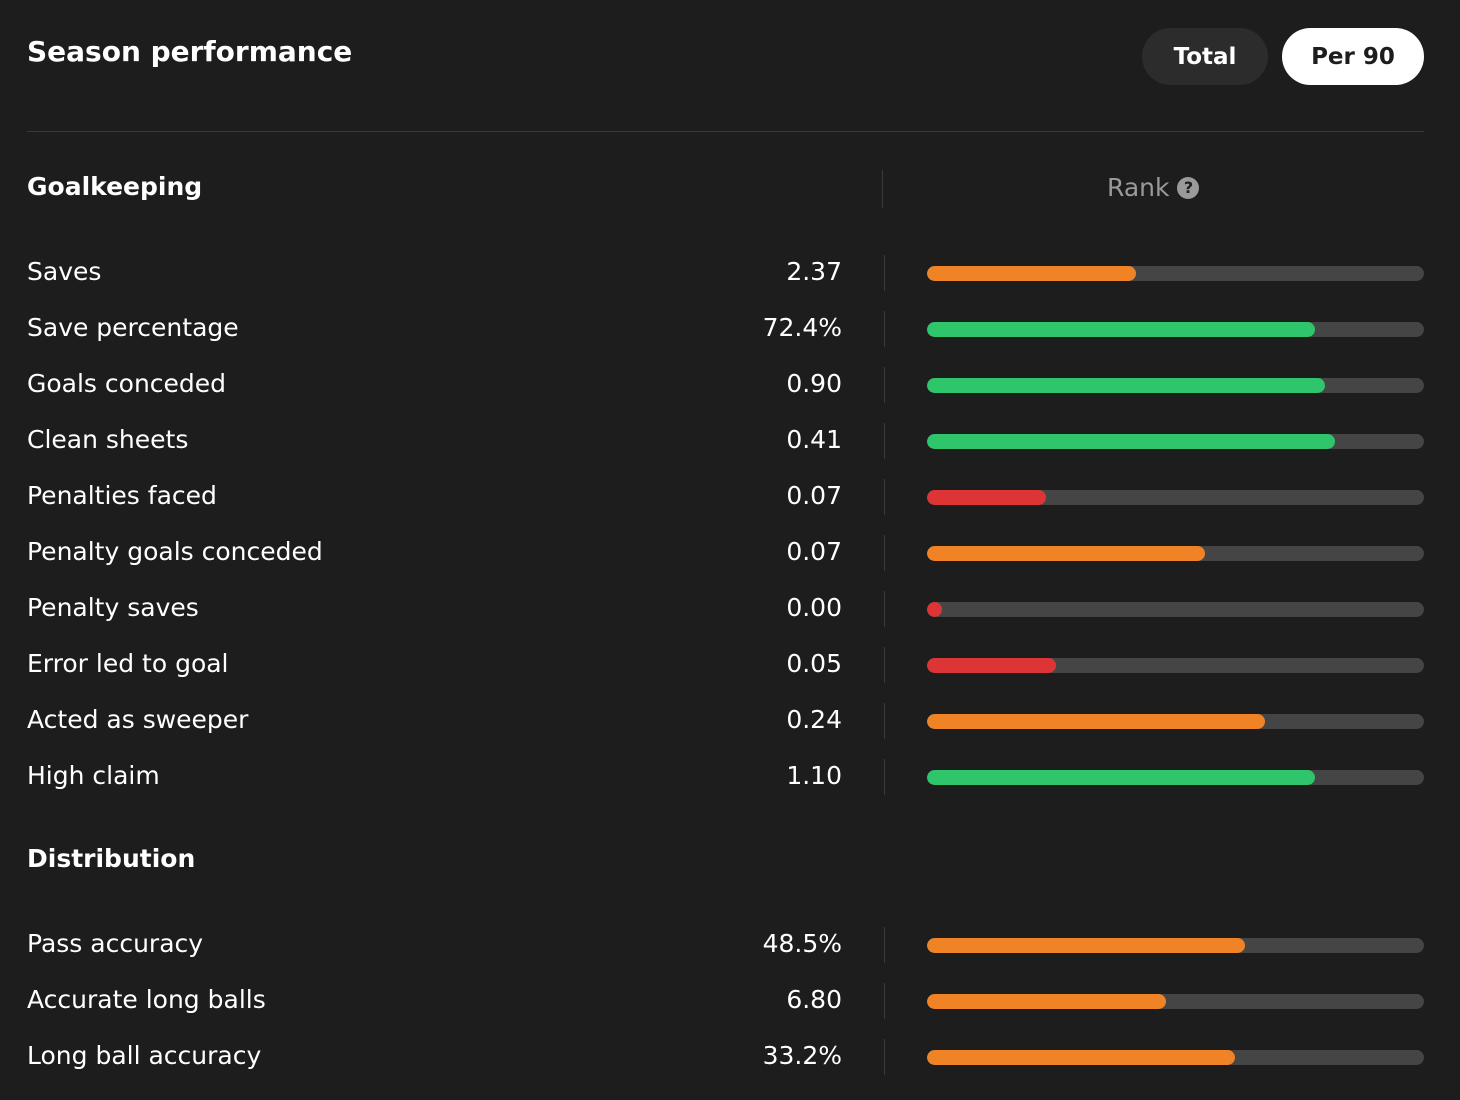 This screenshot has width=1460, height=1100. Describe the element at coordinates (882, 189) in the screenshot. I see `column-divider` at that location.